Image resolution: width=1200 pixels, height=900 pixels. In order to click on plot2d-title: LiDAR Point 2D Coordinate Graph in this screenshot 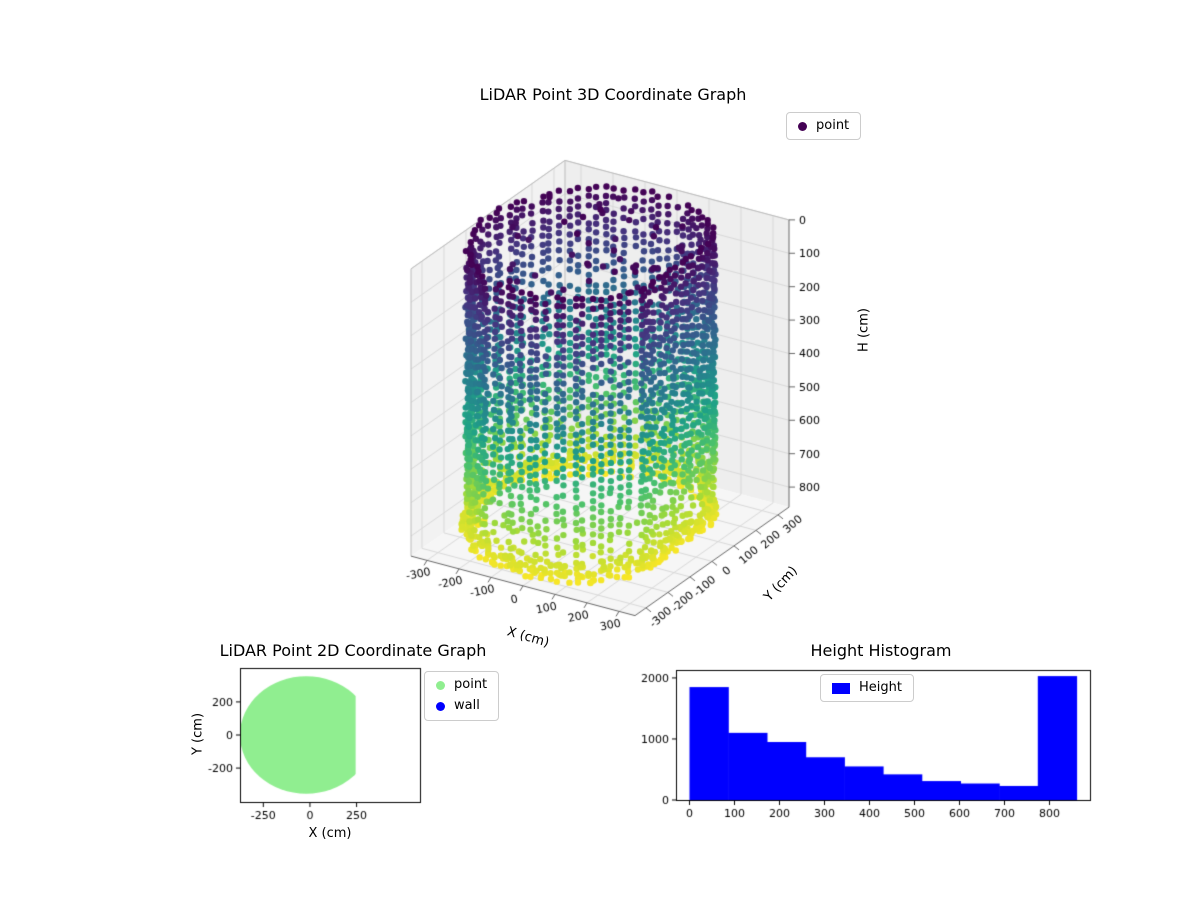, I will do `click(353, 650)`.